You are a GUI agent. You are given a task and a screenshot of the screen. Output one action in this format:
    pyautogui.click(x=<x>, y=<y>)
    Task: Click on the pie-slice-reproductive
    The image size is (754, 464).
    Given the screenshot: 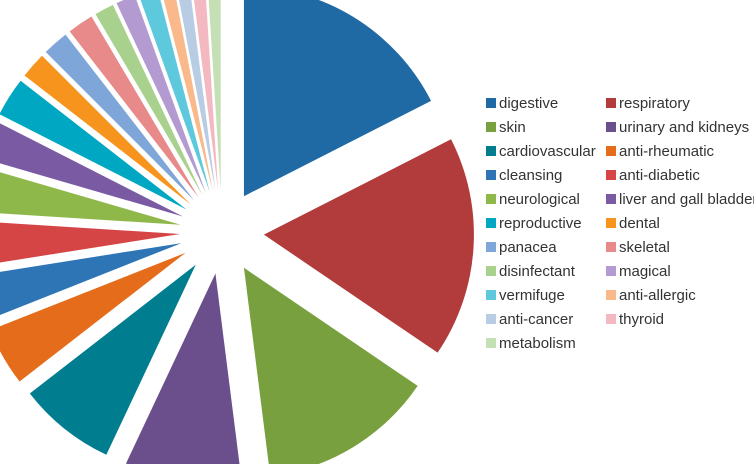 What is the action you would take?
    pyautogui.click(x=93, y=145)
    